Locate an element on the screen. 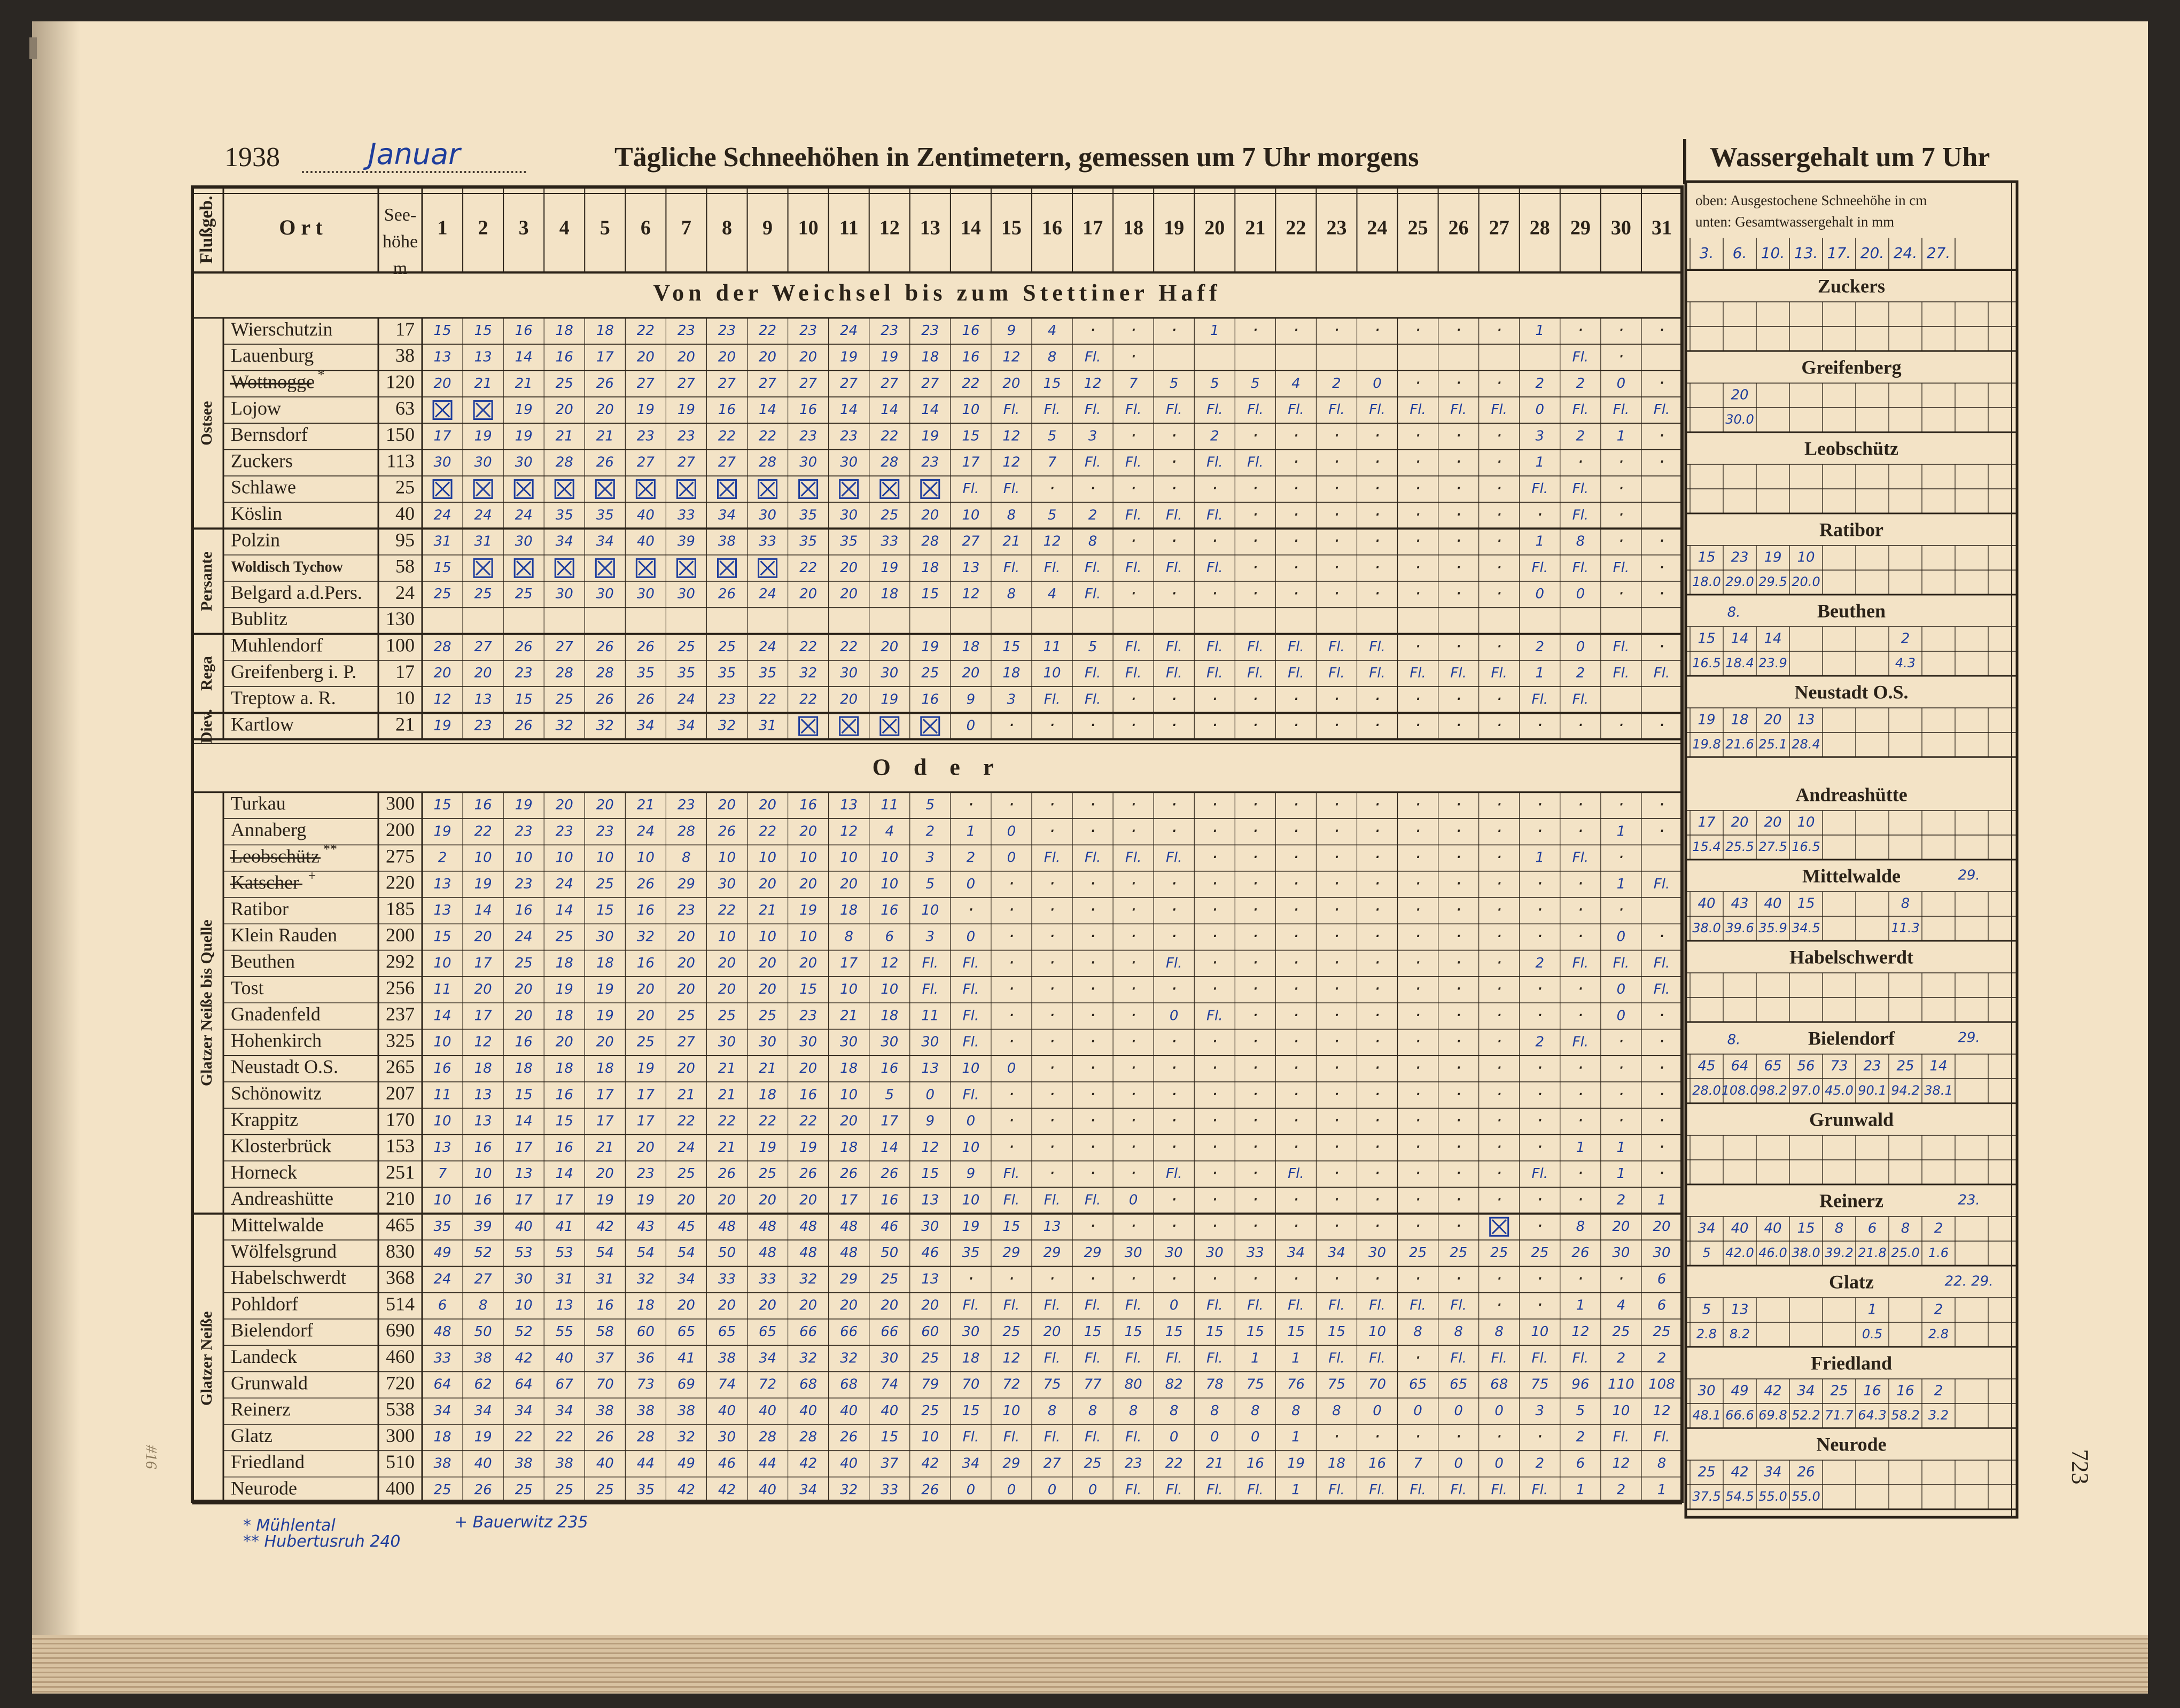 The width and height of the screenshot is (2180, 1708). water-depth-value: 18 is located at coordinates (1739, 720).